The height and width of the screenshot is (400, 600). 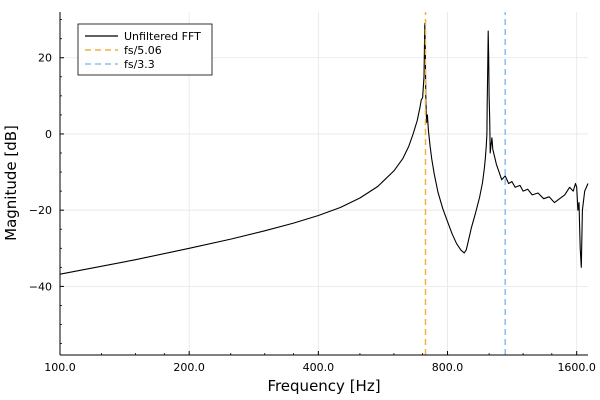 What do you see at coordinates (139, 64) in the screenshot?
I see `legend-label-fs-3-3: fs/3.3` at bounding box center [139, 64].